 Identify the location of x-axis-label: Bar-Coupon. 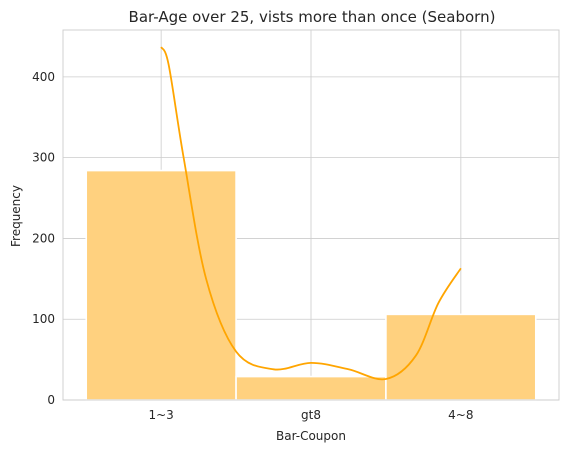
(311, 436).